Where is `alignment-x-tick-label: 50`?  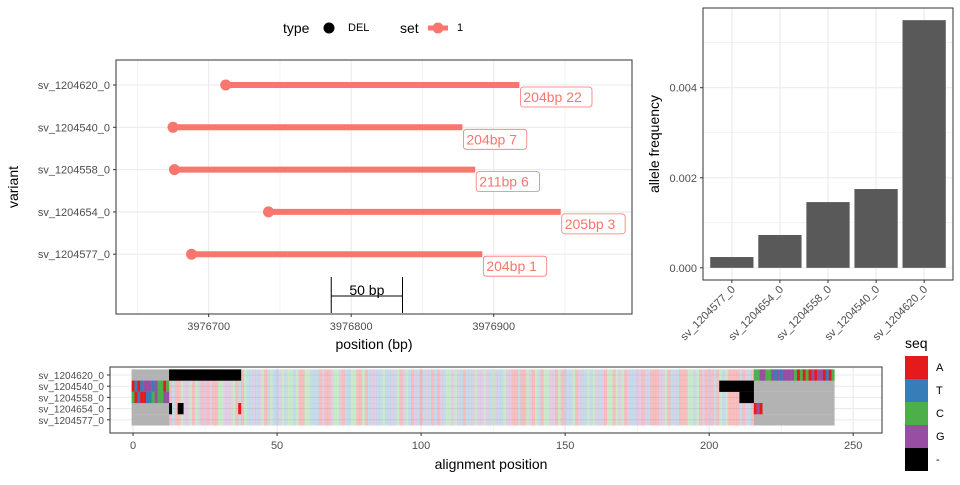
alignment-x-tick-label: 50 is located at coordinates (277, 446).